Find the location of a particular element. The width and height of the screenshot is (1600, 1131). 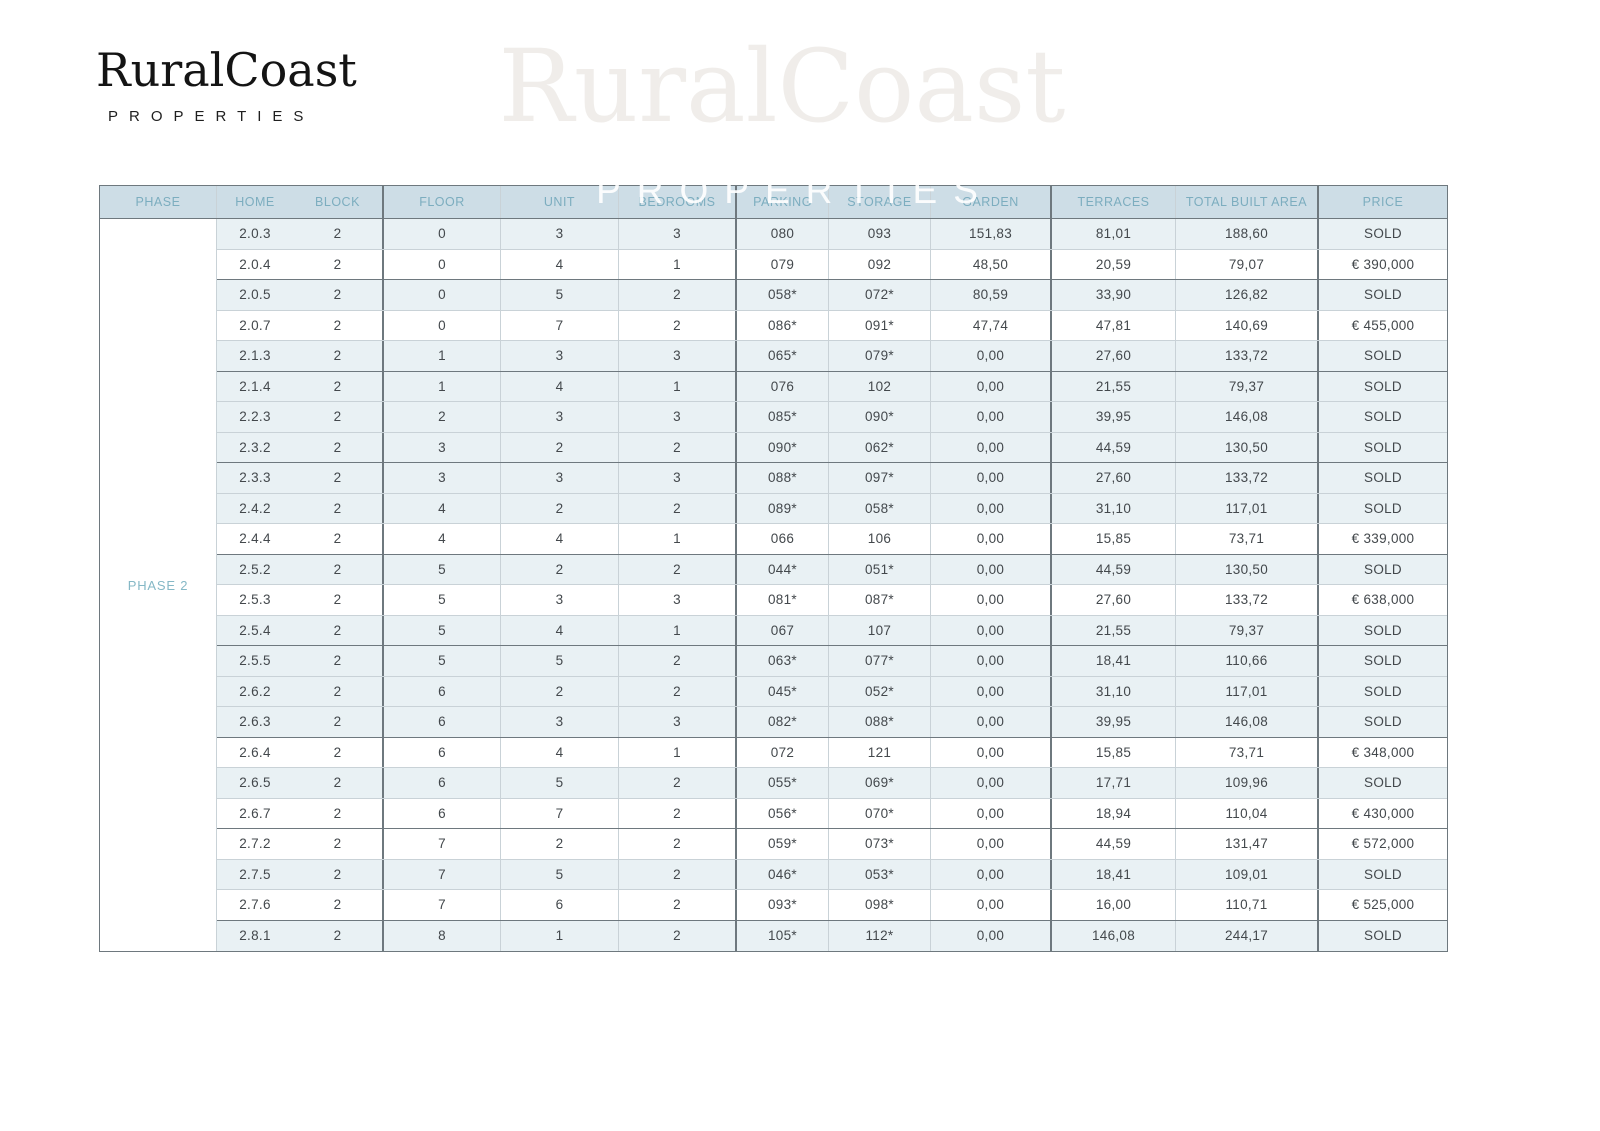

cell-parking: 081* is located at coordinates (783, 600).